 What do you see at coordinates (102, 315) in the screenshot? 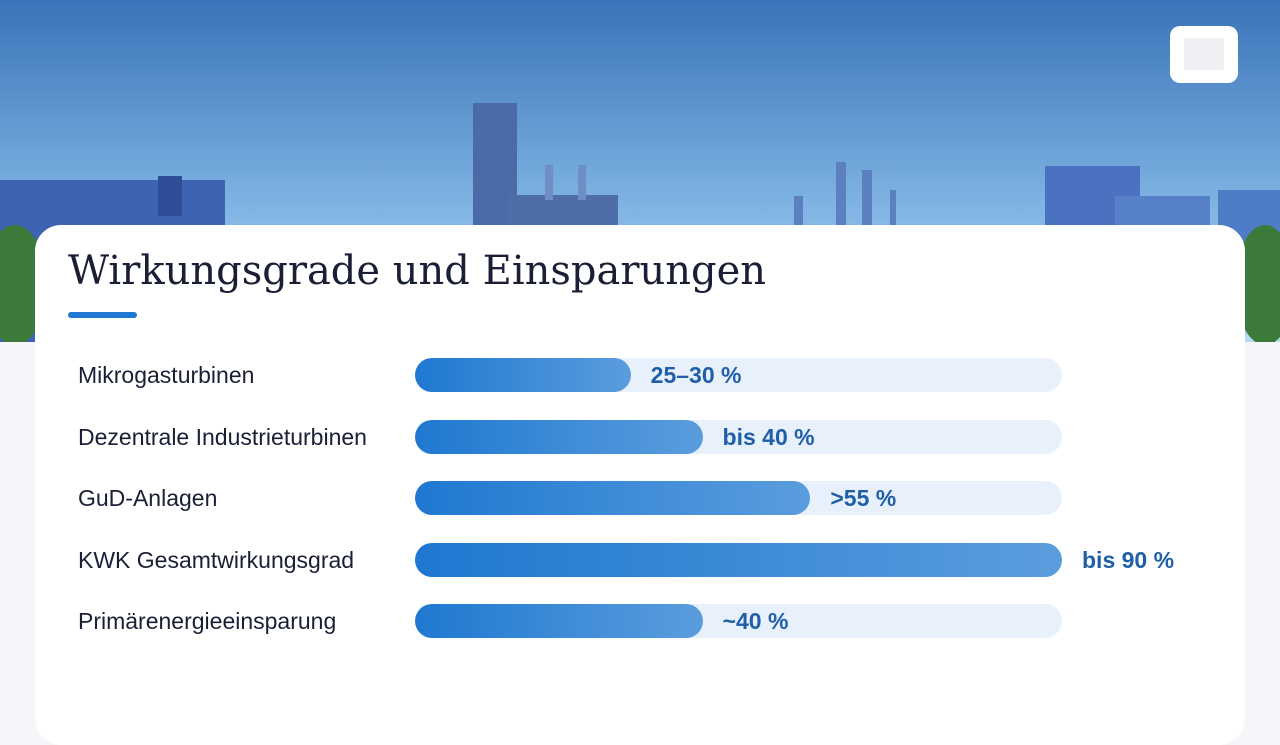
I see `title-underline` at bounding box center [102, 315].